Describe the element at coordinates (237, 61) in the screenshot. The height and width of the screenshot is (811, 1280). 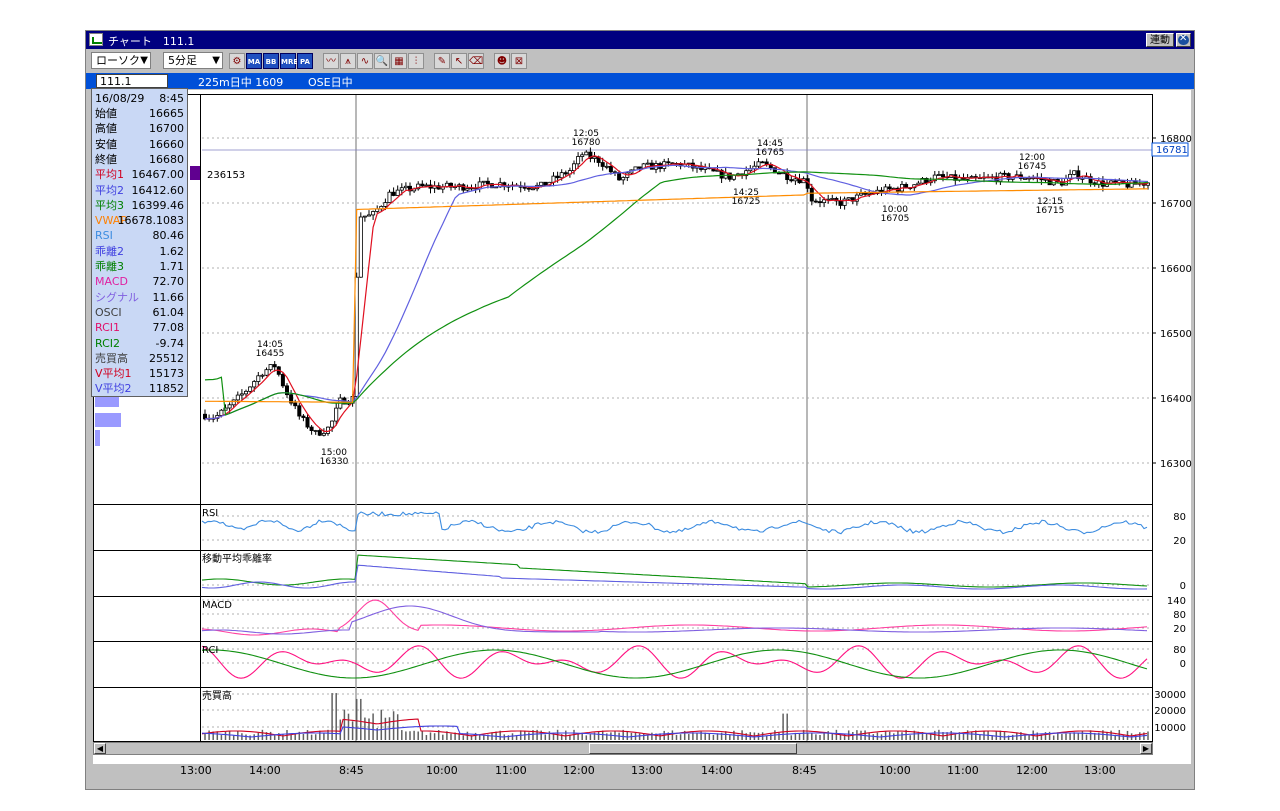
I see `chart-settings-icon: ⚙` at that location.